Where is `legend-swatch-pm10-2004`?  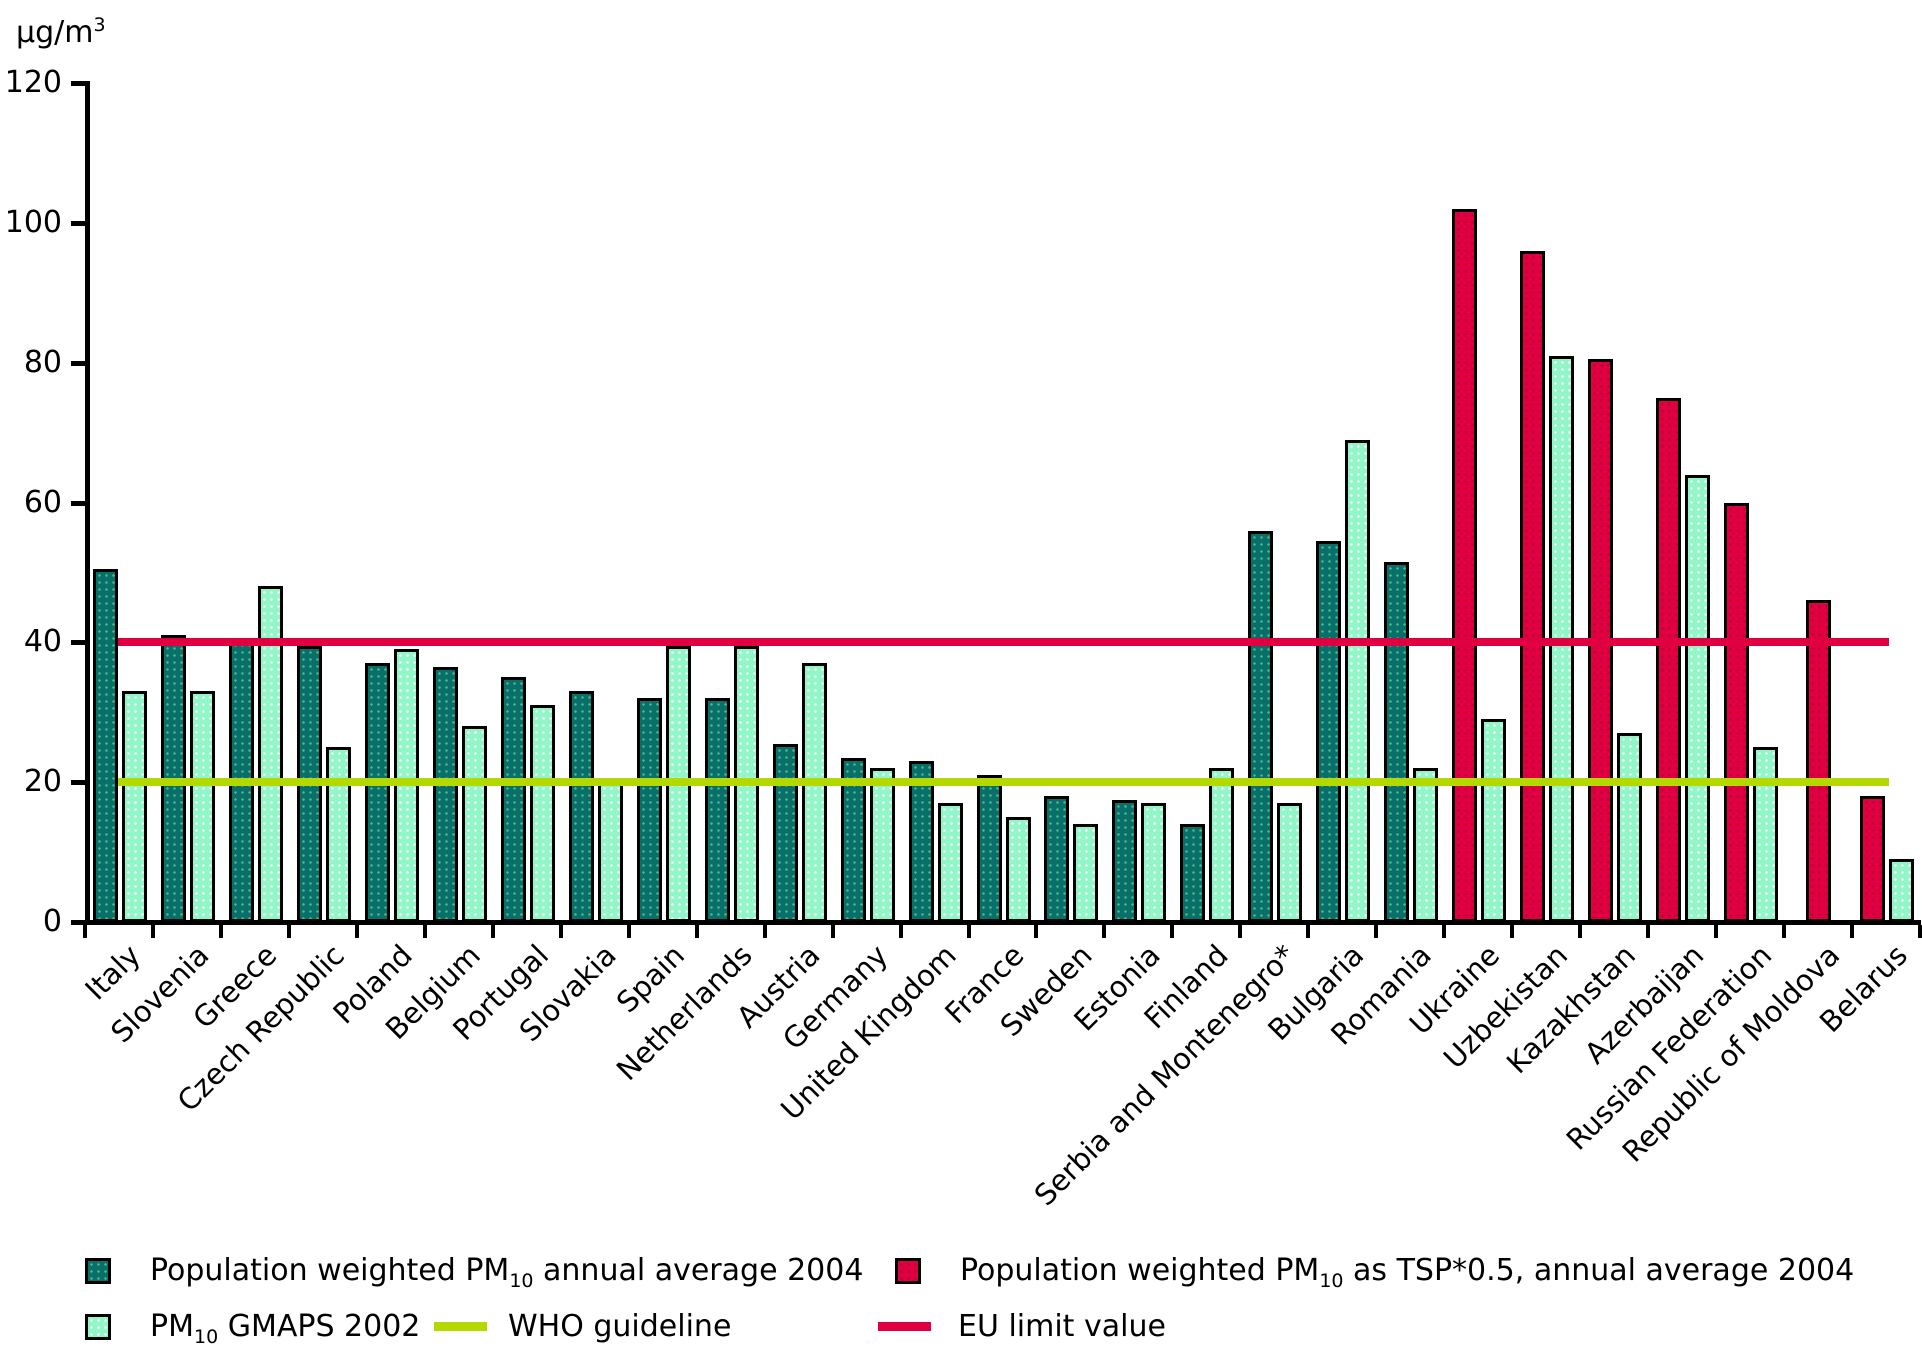 legend-swatch-pm10-2004 is located at coordinates (98, 1271).